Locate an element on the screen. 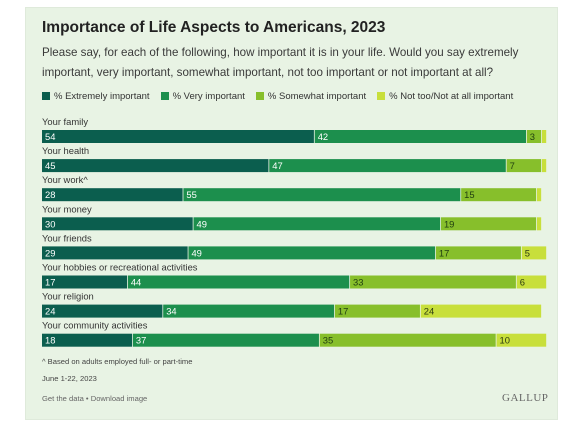 The width and height of the screenshot is (588, 427). data-label: 3 is located at coordinates (532, 136).